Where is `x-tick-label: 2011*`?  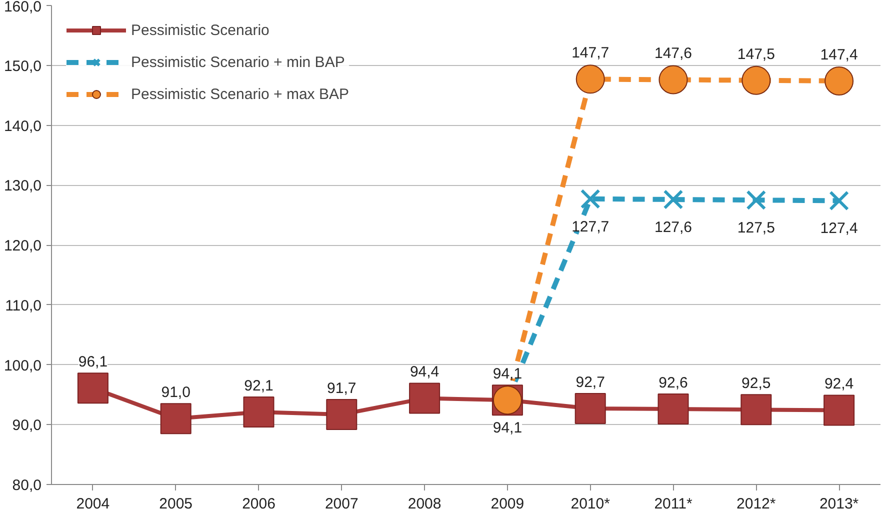
x-tick-label: 2011* is located at coordinates (673, 504).